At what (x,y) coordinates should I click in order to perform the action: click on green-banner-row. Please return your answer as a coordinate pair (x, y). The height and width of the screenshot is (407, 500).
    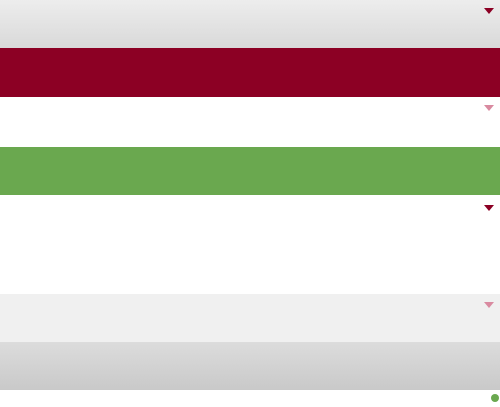
    Looking at the image, I should click on (250, 171).